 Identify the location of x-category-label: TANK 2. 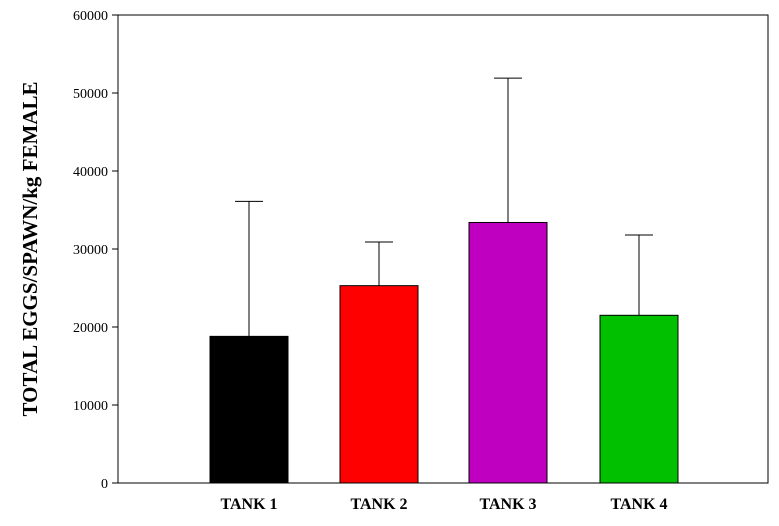
(378, 504).